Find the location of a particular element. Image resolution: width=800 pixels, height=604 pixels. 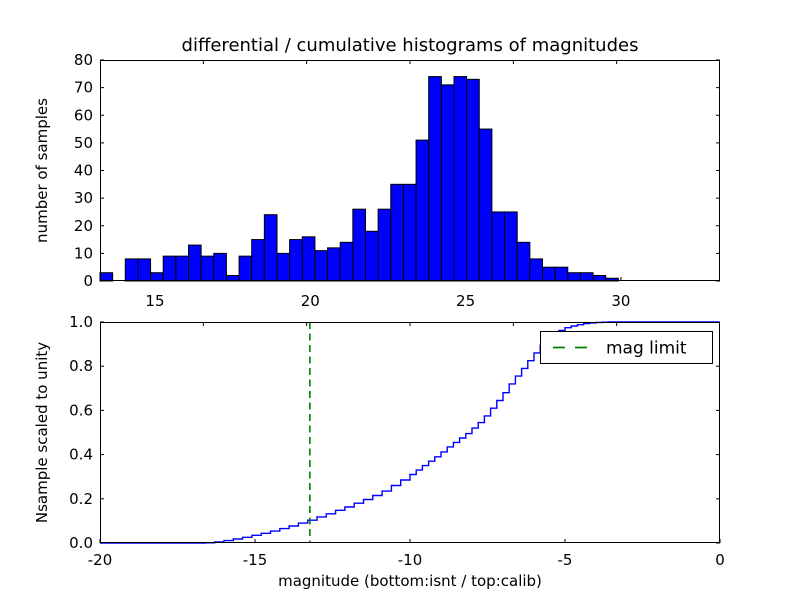

y-tick-label: 0.8 is located at coordinates (81, 366).